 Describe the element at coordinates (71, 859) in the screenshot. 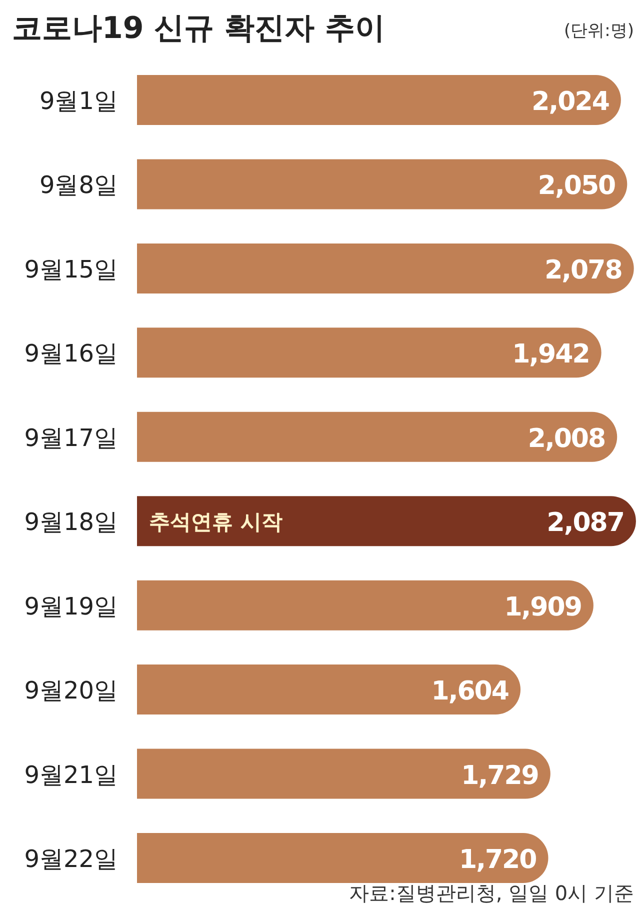

I see `category-label: 9월22일` at that location.